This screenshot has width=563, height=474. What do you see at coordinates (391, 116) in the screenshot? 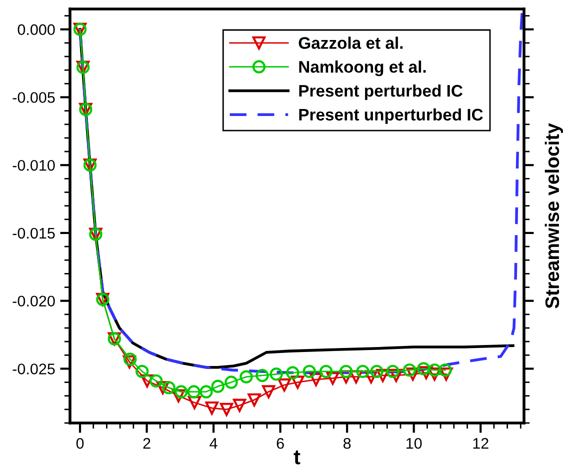
I see `legend-label: Present unperturbed IC` at bounding box center [391, 116].